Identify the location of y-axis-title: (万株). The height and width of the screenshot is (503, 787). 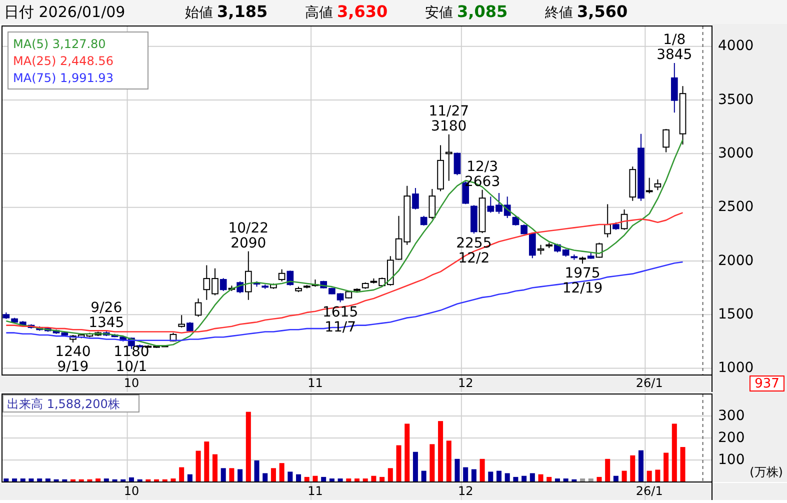
(766, 472).